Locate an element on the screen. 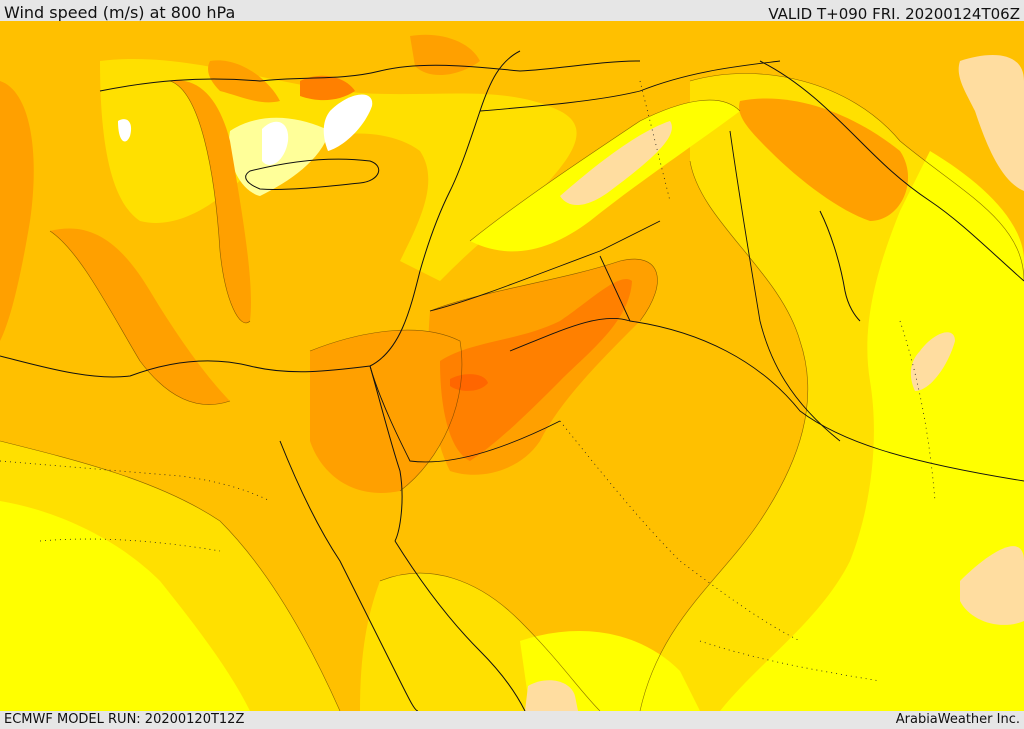 This screenshot has height=729, width=1024. dark-orange-north is located at coordinates (327, 88).